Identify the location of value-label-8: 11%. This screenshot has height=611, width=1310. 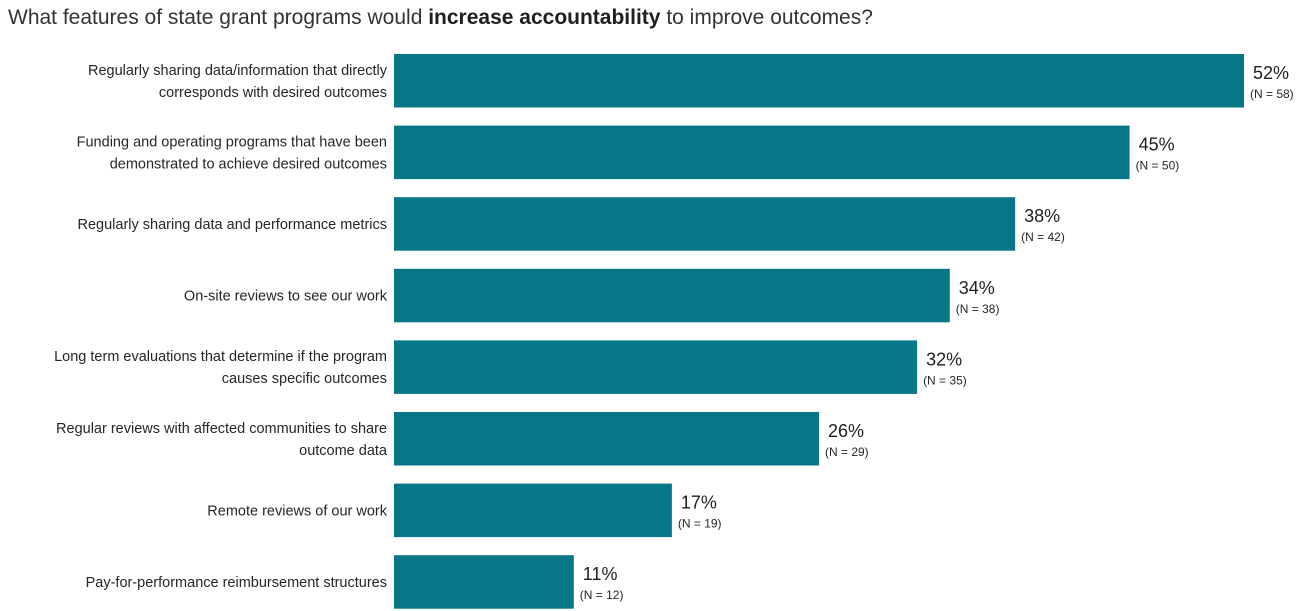
(600, 574).